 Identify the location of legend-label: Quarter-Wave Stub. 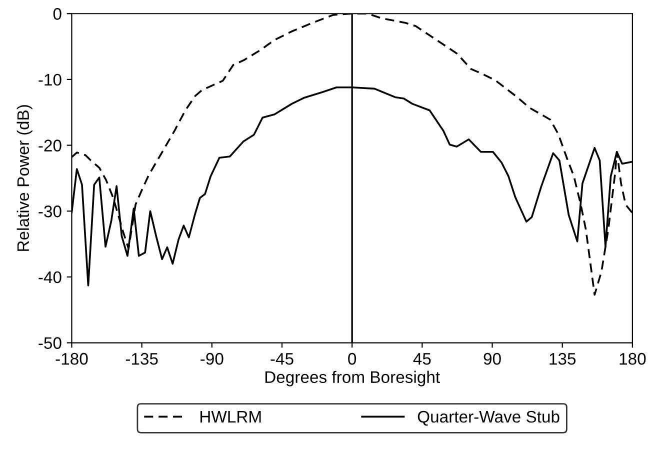
(489, 418).